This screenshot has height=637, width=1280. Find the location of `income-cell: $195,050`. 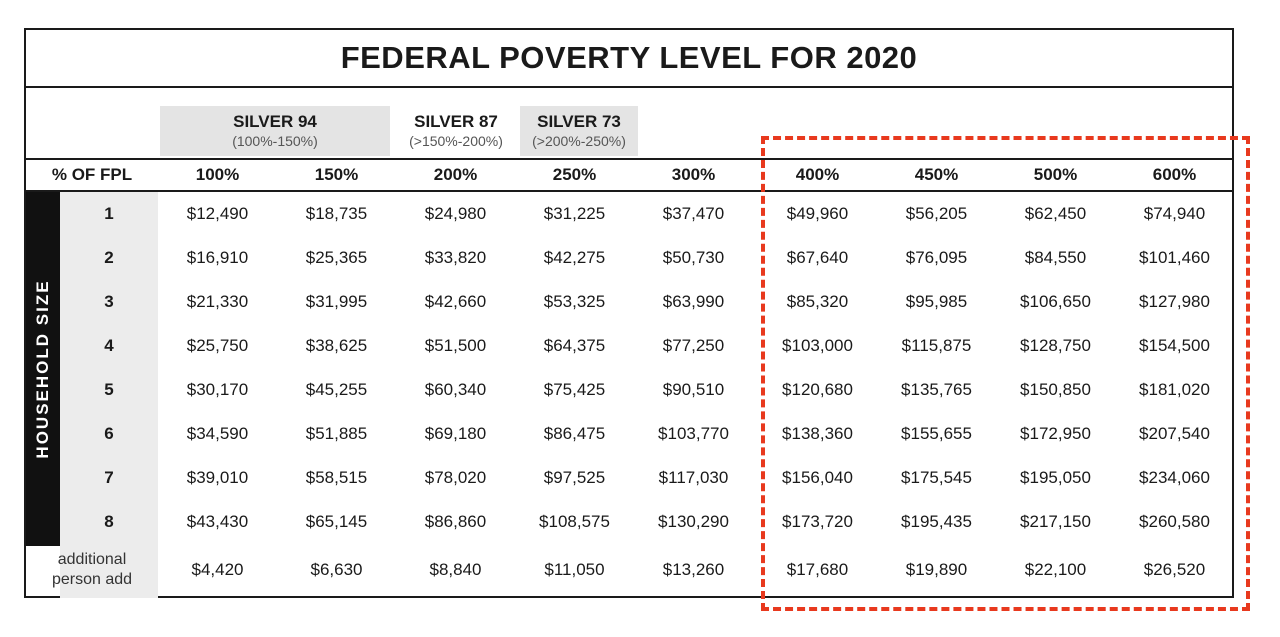

income-cell: $195,050 is located at coordinates (1055, 477).